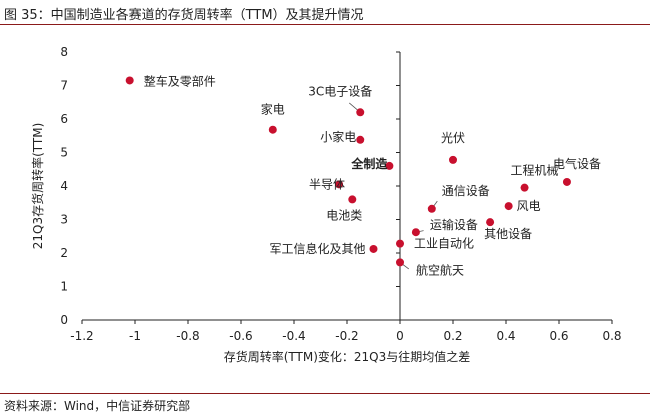 The width and height of the screenshot is (650, 417). Describe the element at coordinates (293, 336) in the screenshot. I see `x-tick-label: -0.4` at that location.